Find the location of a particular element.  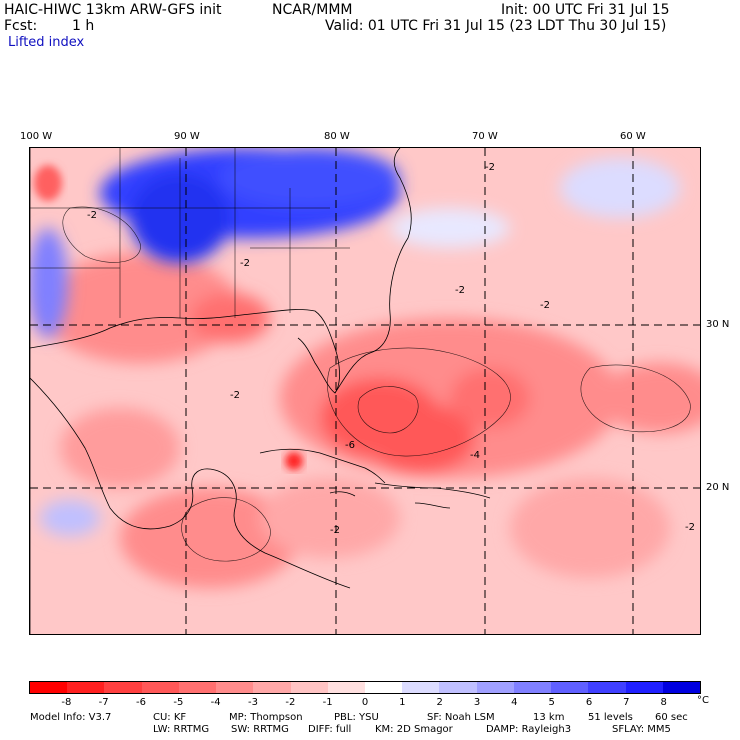

colorbar-tick-label: 3 is located at coordinates (477, 702).